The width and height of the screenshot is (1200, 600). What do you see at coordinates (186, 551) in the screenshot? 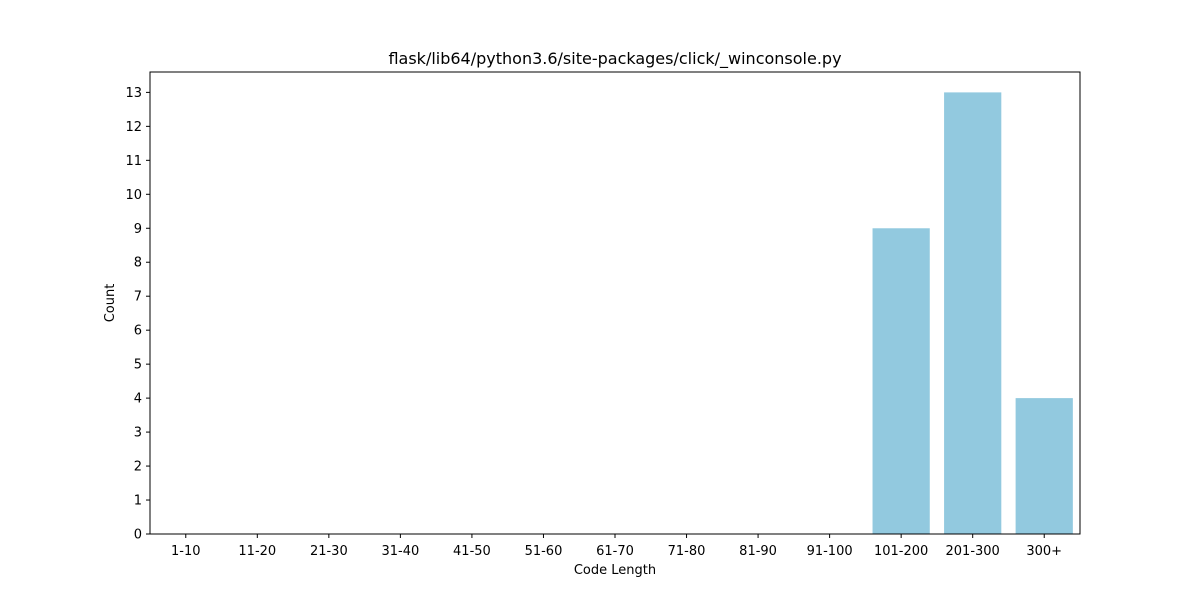
I see `x-tick-label: 1-10` at bounding box center [186, 551].